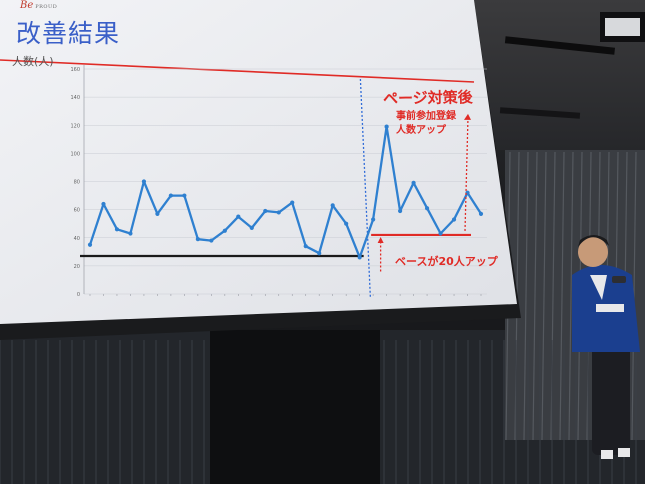 This screenshot has height=484, width=645. I want to click on y-tick-label: 160, so click(75, 70).